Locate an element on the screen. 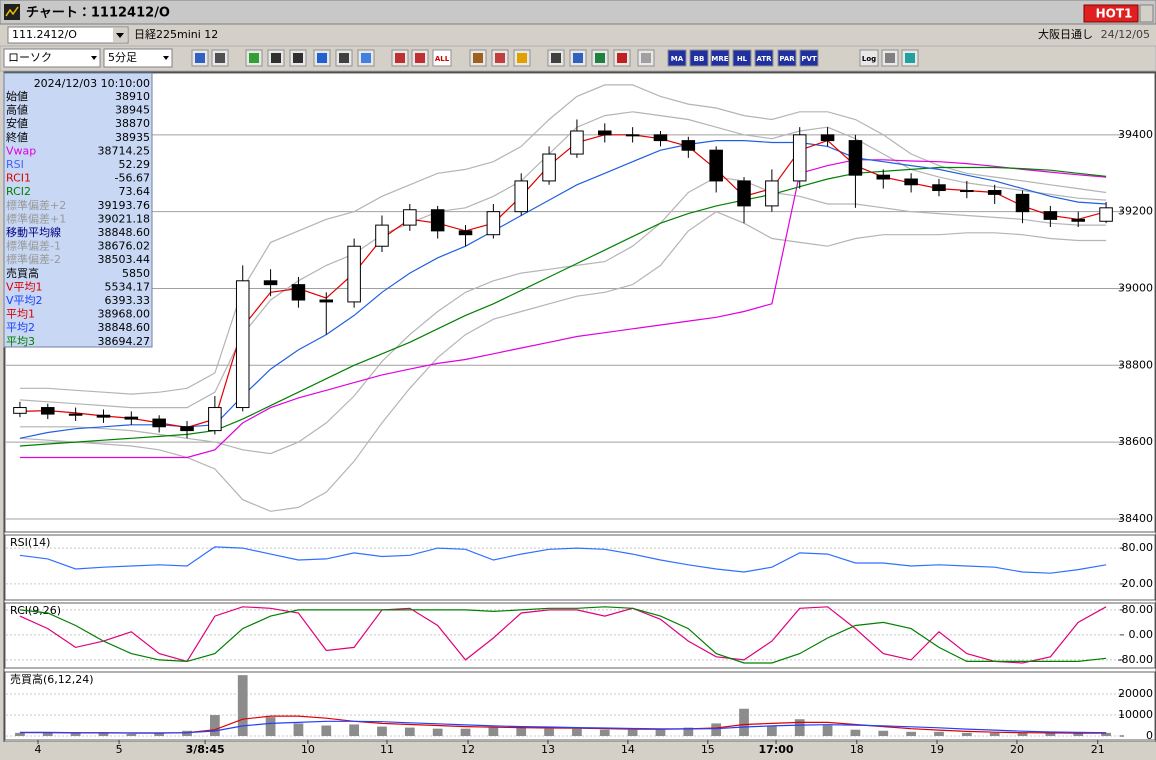  info-value: 5534.17 is located at coordinates (128, 286).